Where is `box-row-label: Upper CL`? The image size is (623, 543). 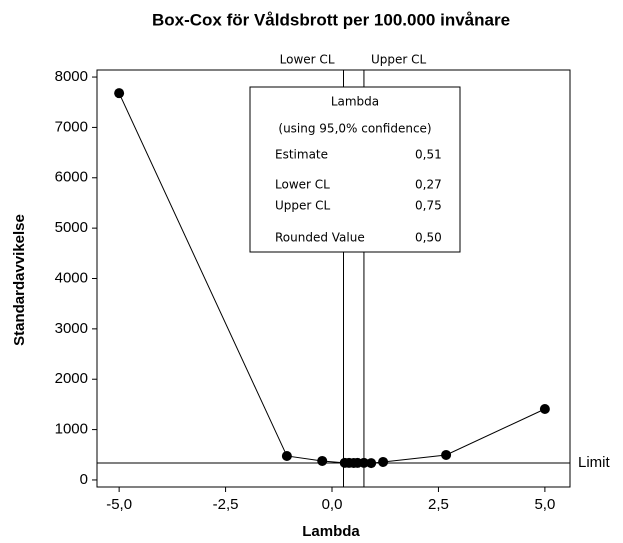 box-row-label: Upper CL is located at coordinates (303, 206).